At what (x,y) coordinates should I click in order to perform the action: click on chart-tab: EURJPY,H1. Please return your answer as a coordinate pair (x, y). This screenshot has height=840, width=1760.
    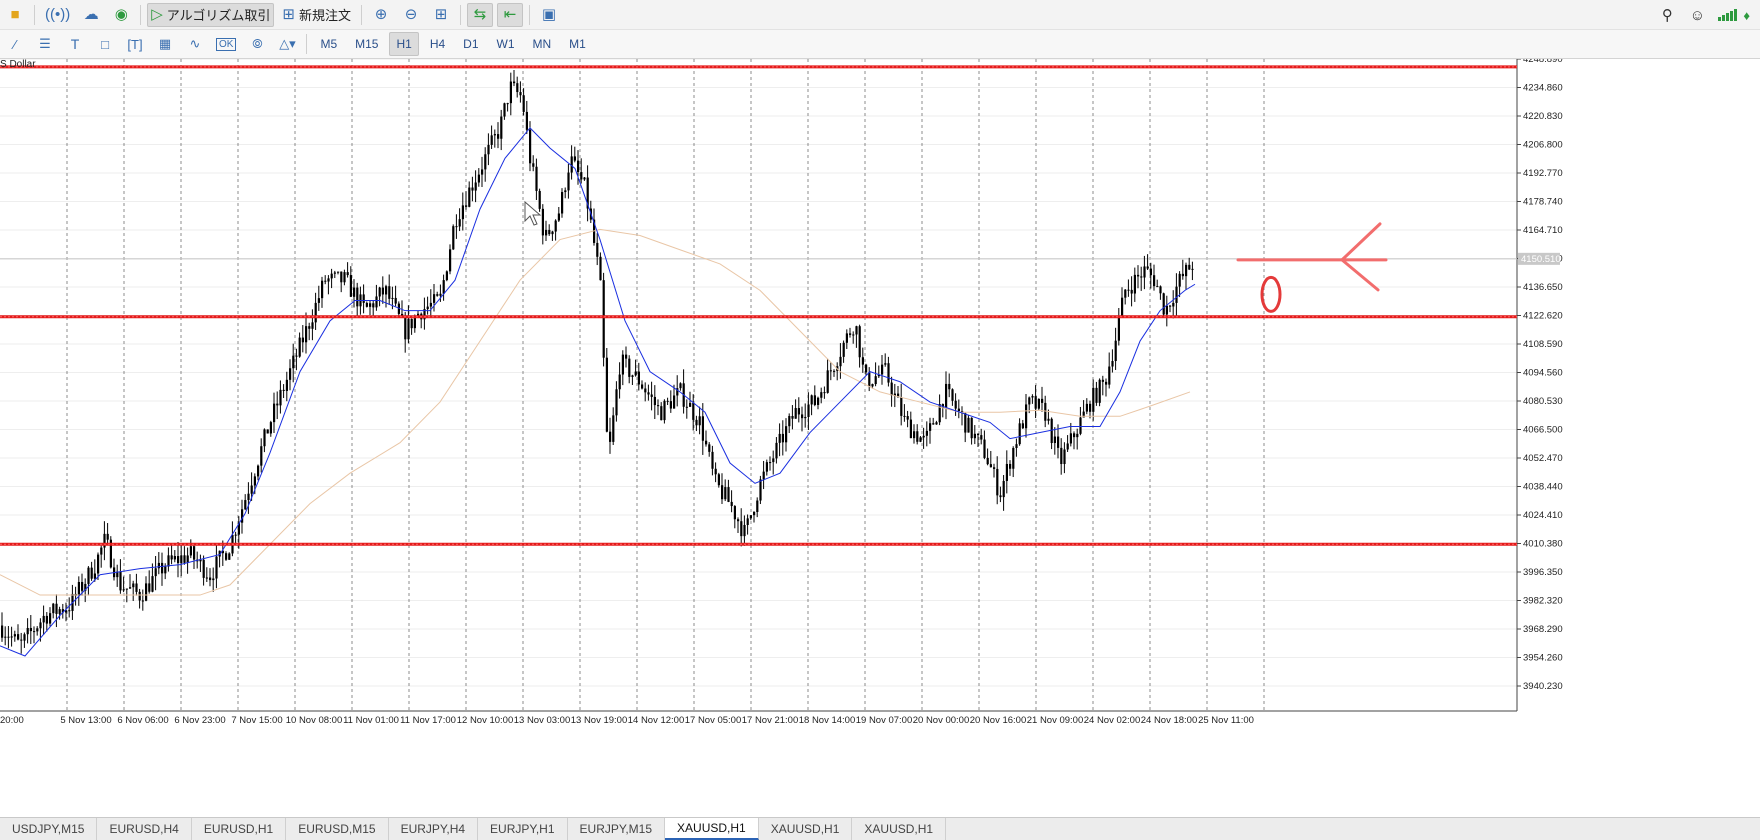
    Looking at the image, I should click on (523, 829).